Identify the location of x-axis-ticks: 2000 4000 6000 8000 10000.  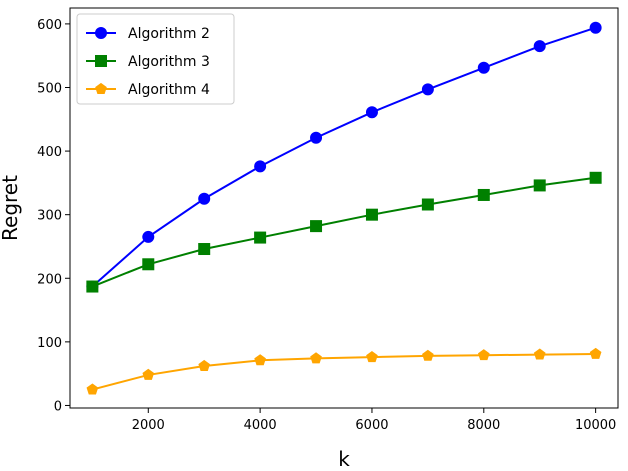
(374, 420).